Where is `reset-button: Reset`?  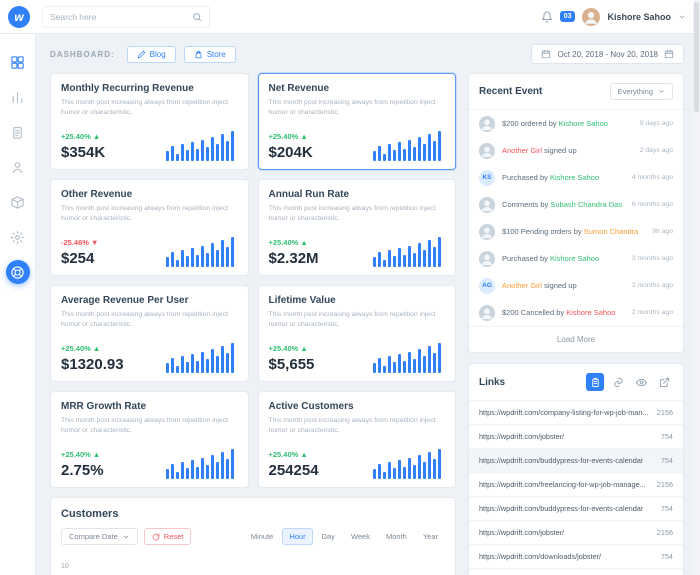 reset-button: Reset is located at coordinates (167, 536).